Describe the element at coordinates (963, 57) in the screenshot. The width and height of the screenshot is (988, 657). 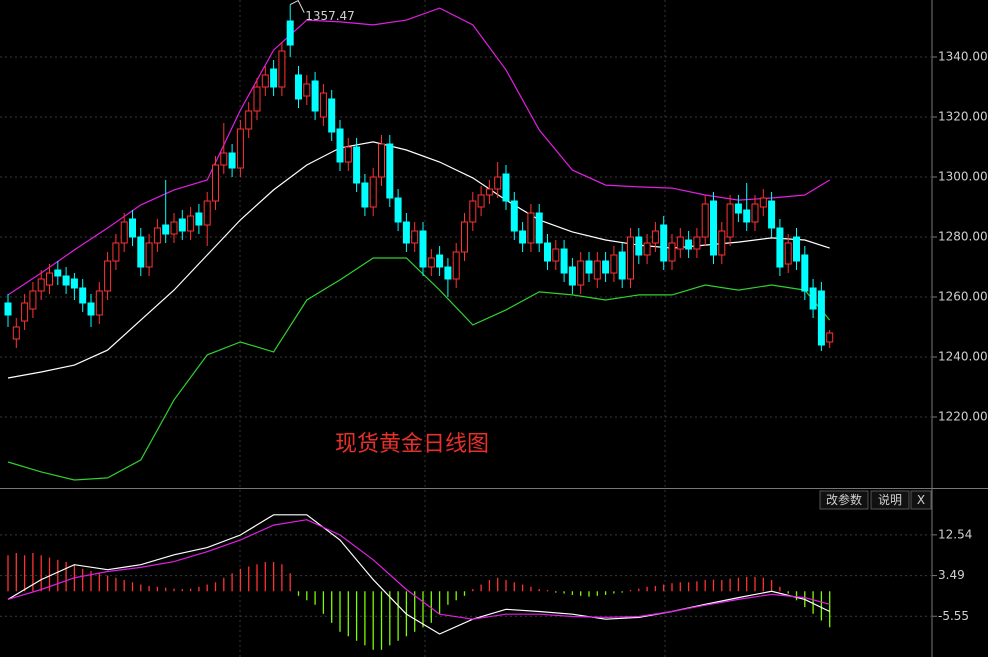
I see `y-tick-label: 1340.00` at that location.